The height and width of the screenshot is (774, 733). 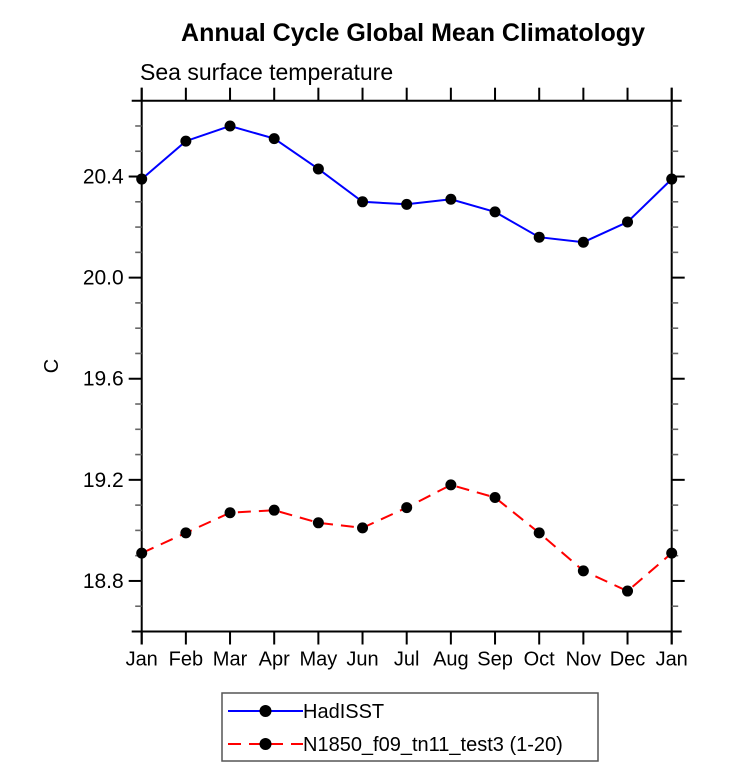 I want to click on y-tick-label: 20.4, so click(x=103, y=177).